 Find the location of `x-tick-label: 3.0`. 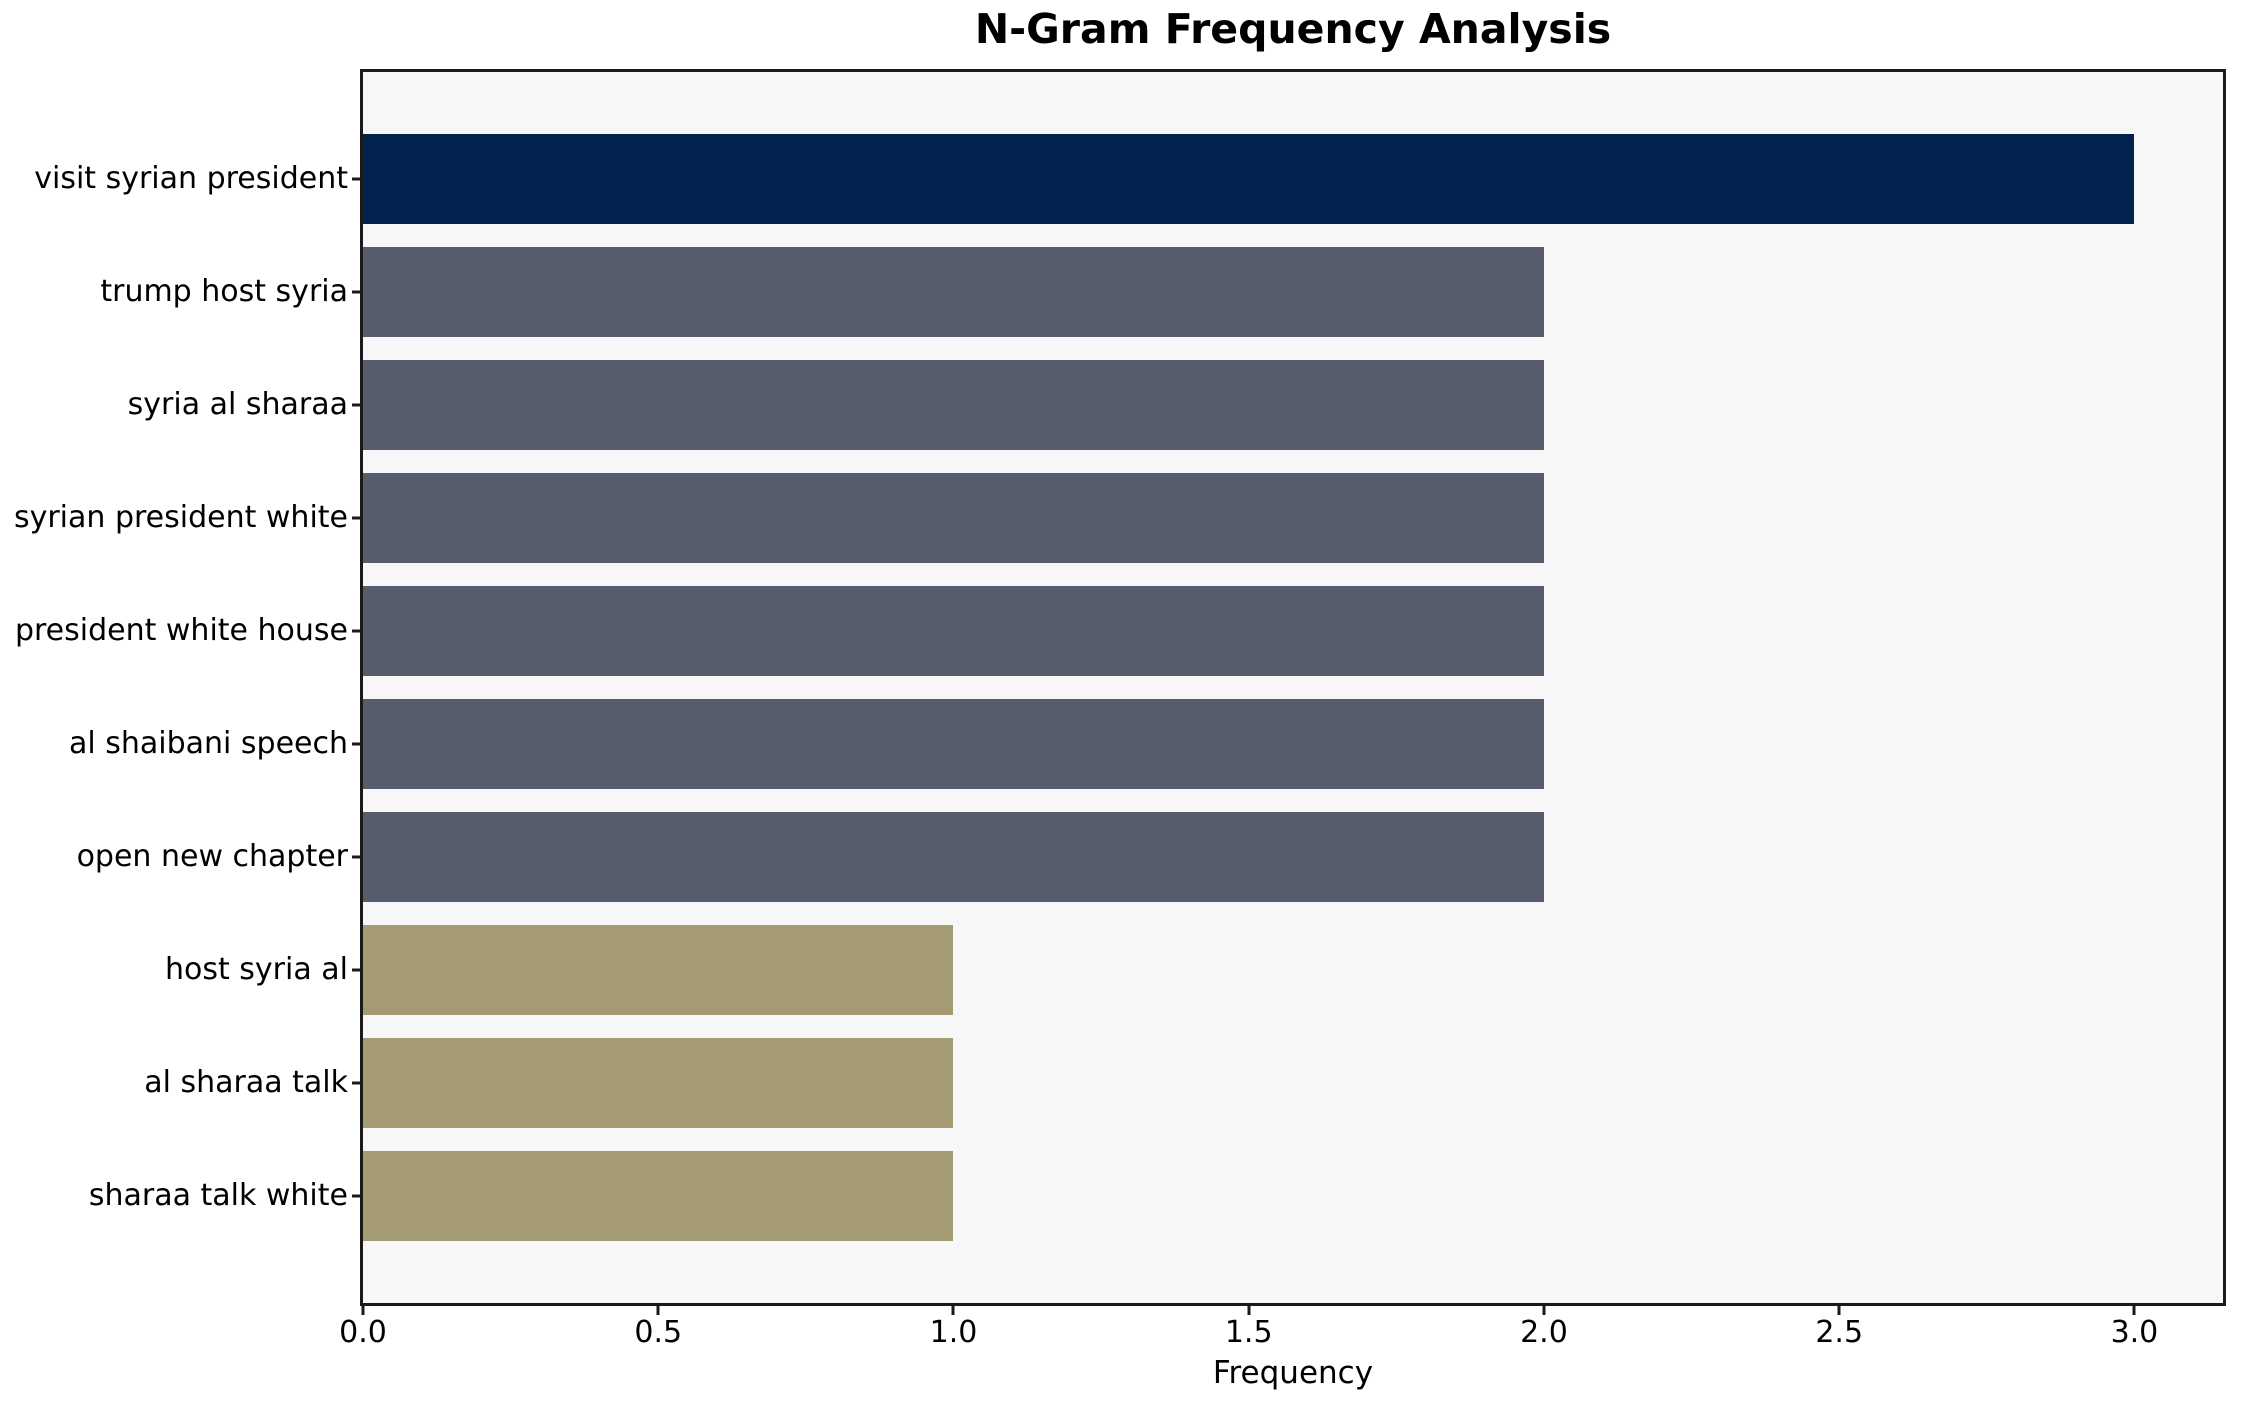

x-tick-label: 3.0 is located at coordinates (2134, 1332).